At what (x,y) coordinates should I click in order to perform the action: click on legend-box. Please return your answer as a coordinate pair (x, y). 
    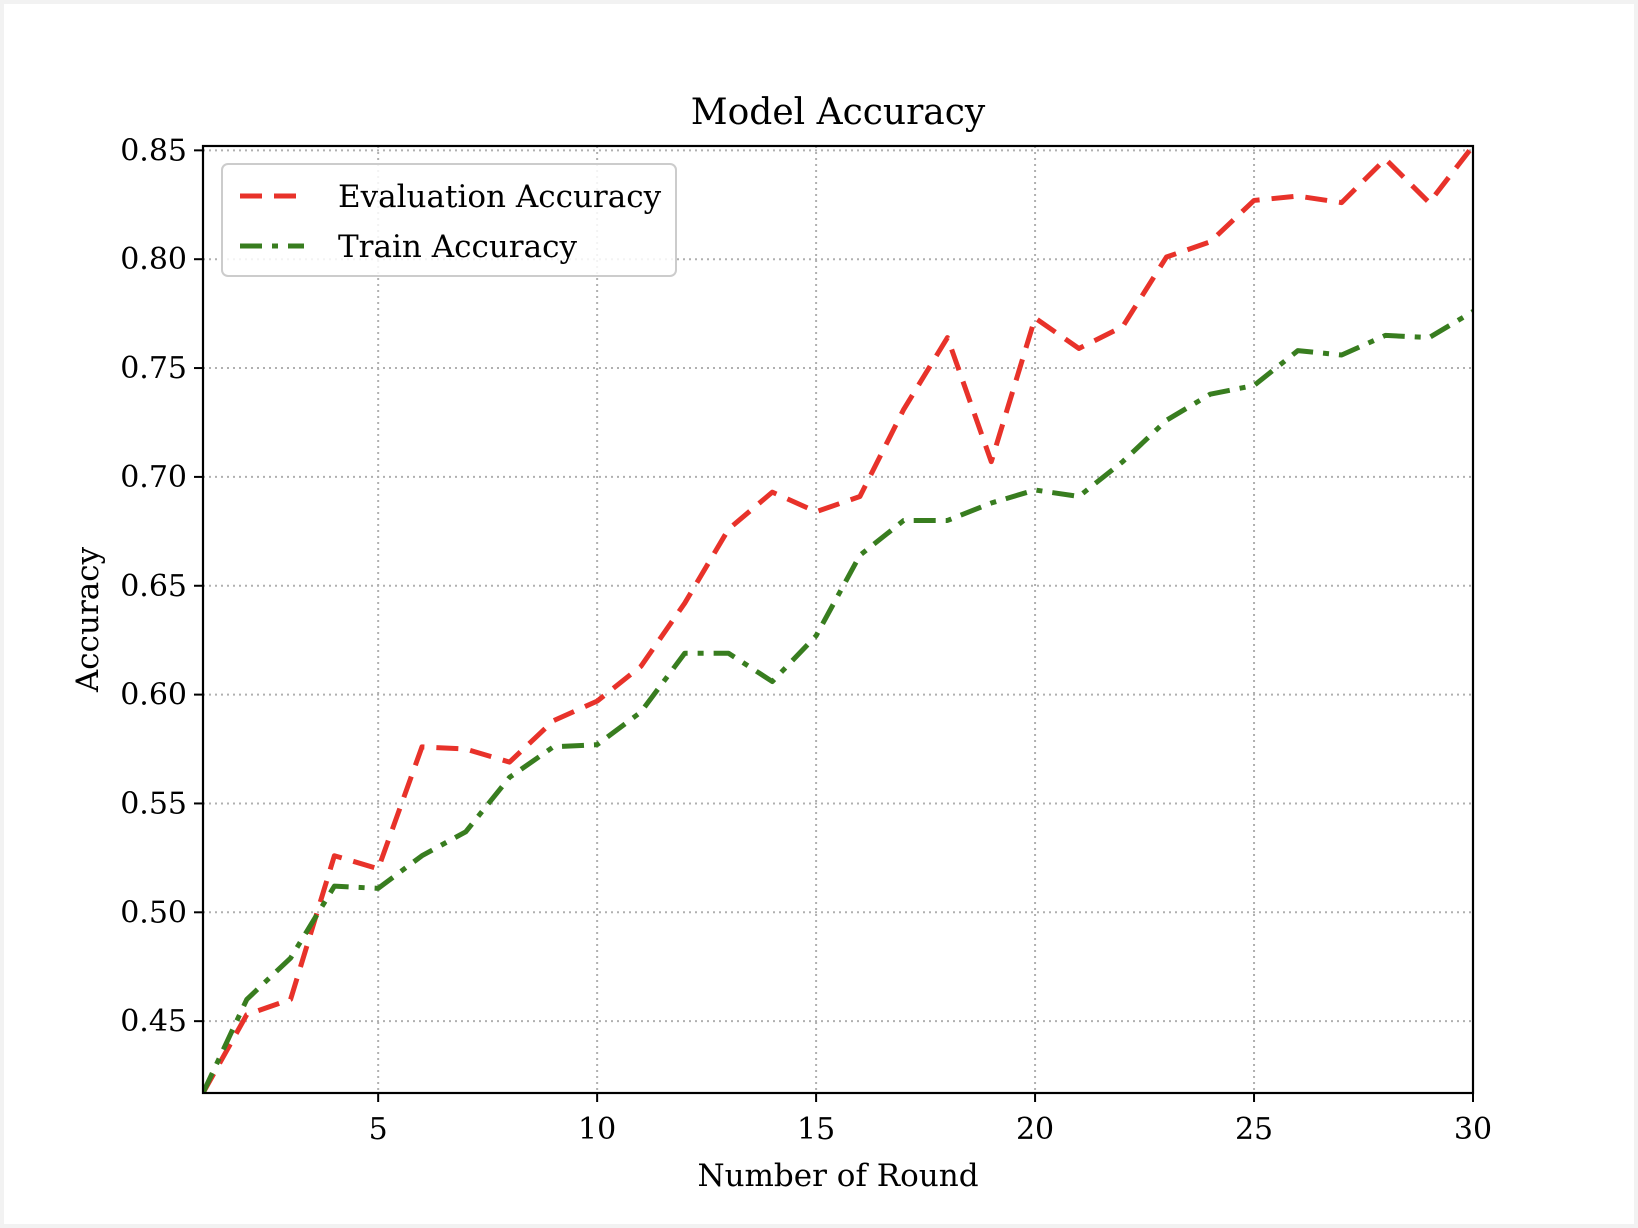
    Looking at the image, I should click on (449, 220).